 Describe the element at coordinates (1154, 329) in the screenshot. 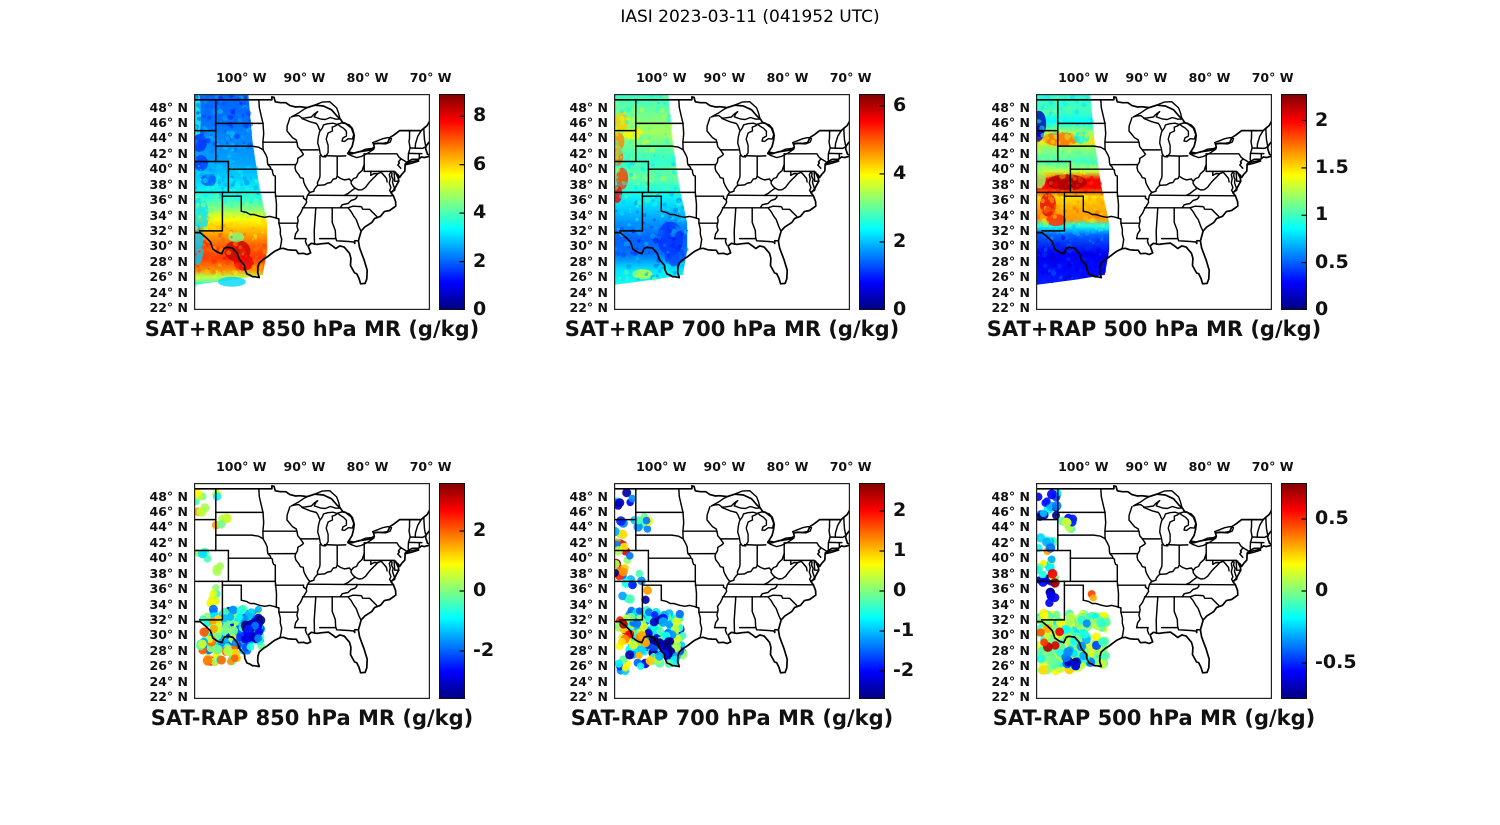

I see `panel-title-500-plus: SAT+RAP 500 hPa MR (g/kg)` at that location.